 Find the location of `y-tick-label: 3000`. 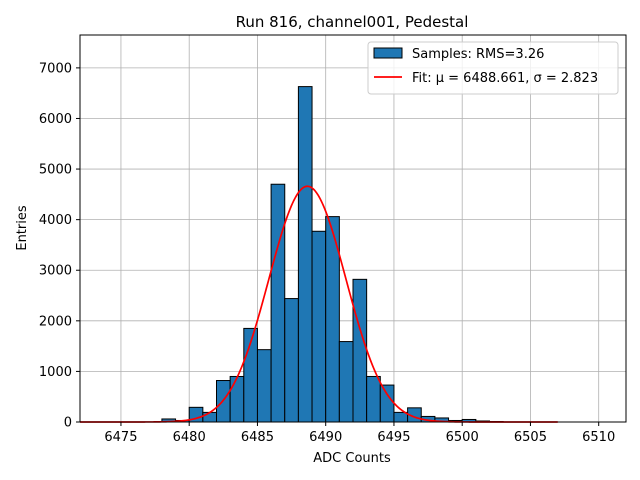

y-tick-label: 3000 is located at coordinates (55, 271).